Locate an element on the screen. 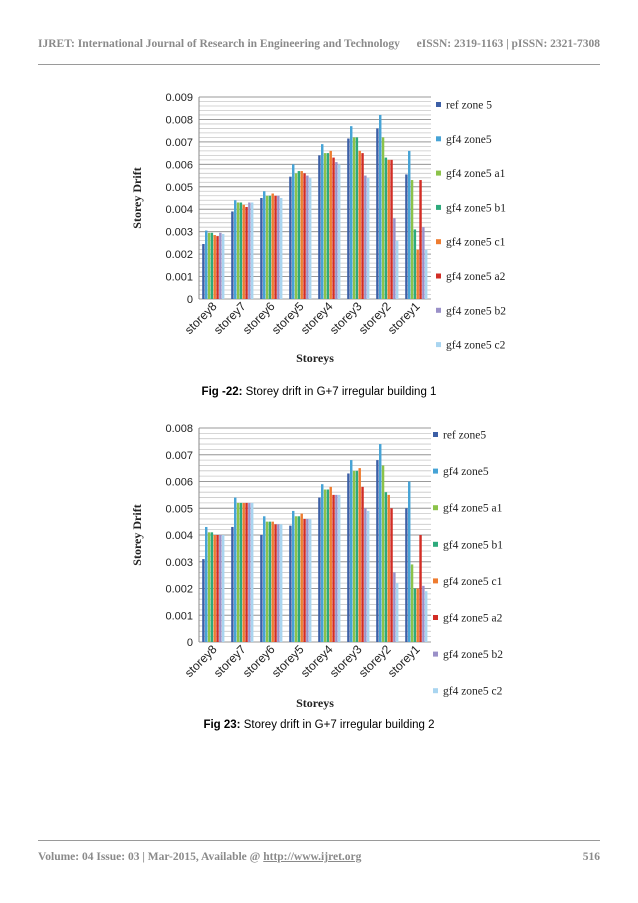 This screenshot has width=638, height=903. y-tick-label: 0.002 is located at coordinates (179, 590).